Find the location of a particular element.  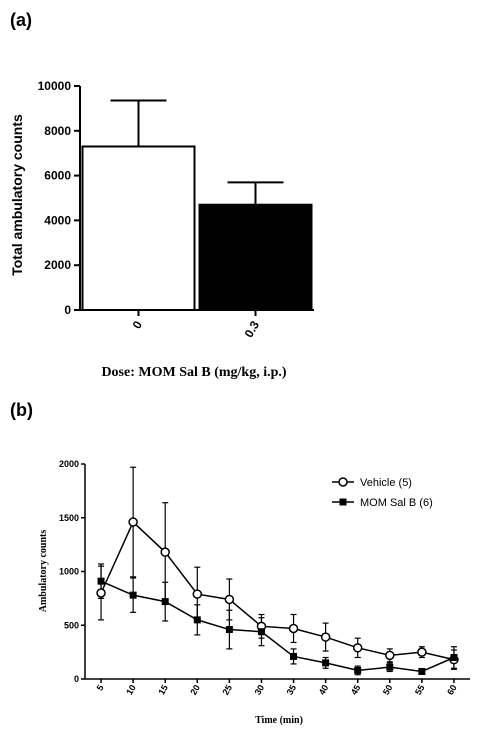

chart-b-x-tick-label: 40 is located at coordinates (324, 690).